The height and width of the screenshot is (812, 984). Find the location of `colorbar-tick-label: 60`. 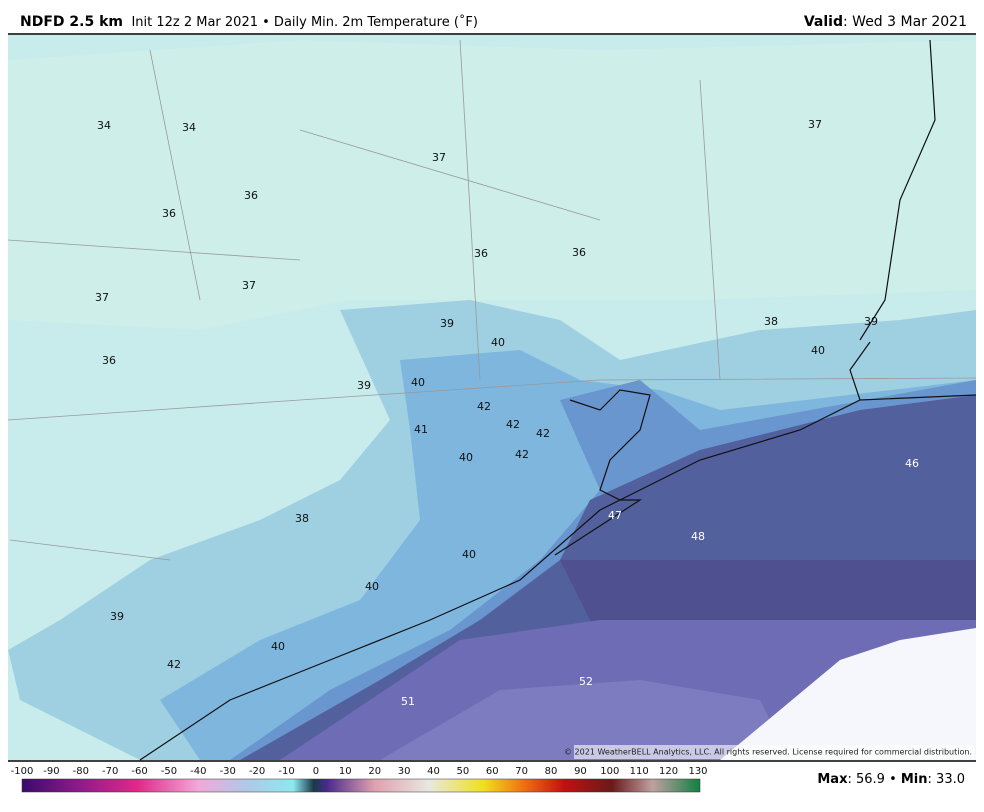

colorbar-tick-label: 60 is located at coordinates (492, 771).